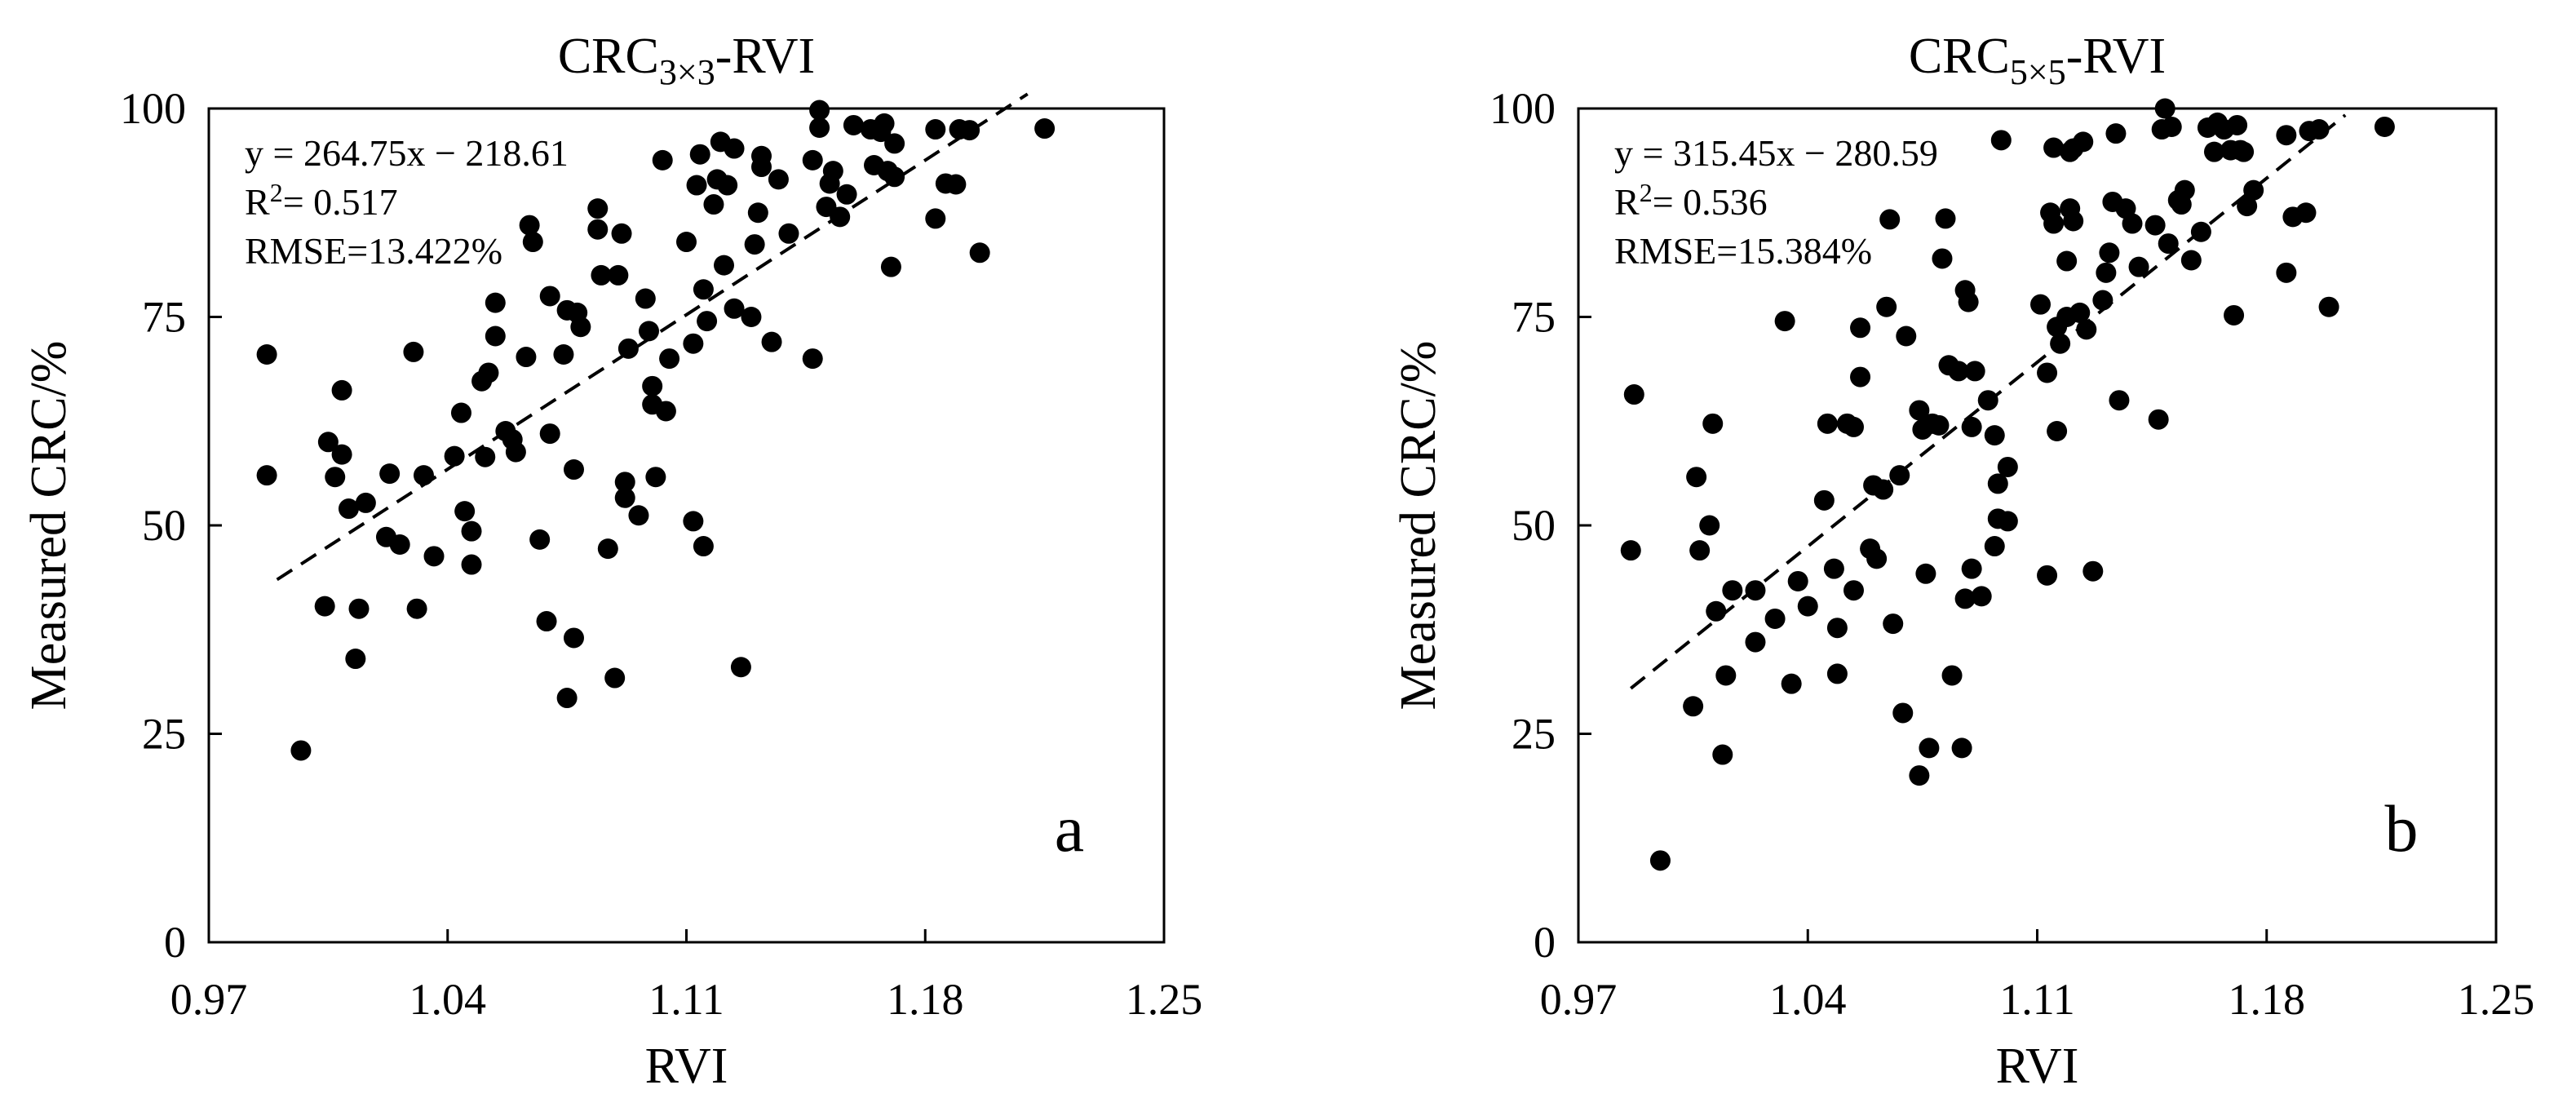 This screenshot has width=2576, height=1116. What do you see at coordinates (608, 57) in the screenshot?
I see `title-main-a: CRC` at bounding box center [608, 57].